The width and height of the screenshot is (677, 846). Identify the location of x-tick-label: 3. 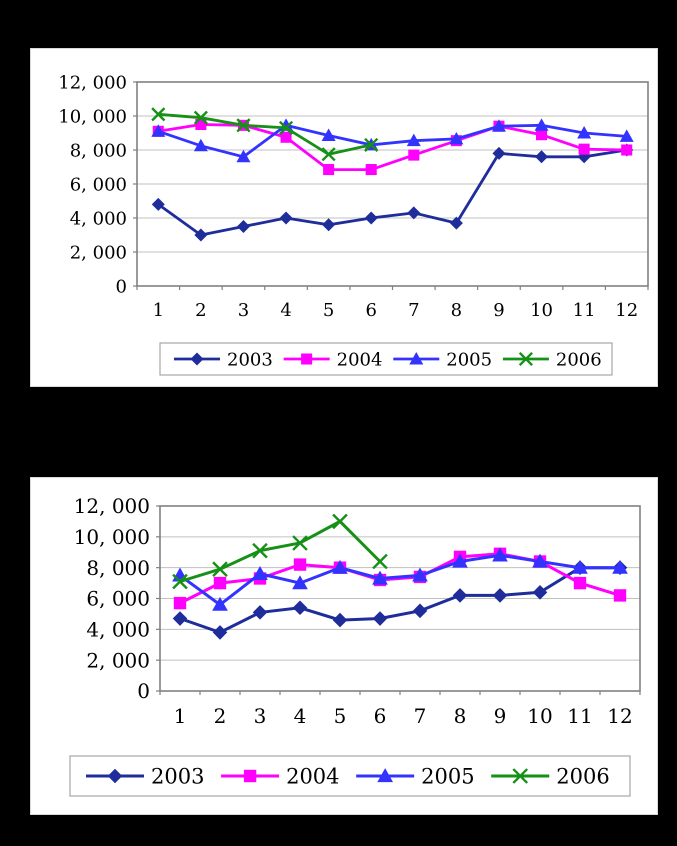
(260, 716).